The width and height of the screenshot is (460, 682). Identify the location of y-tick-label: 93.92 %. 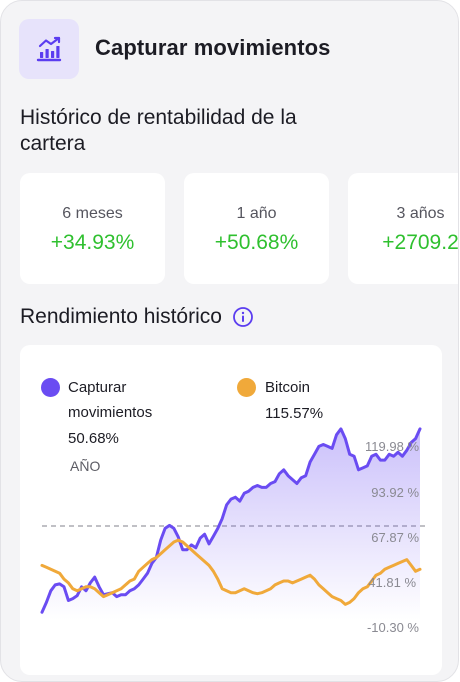
(395, 492).